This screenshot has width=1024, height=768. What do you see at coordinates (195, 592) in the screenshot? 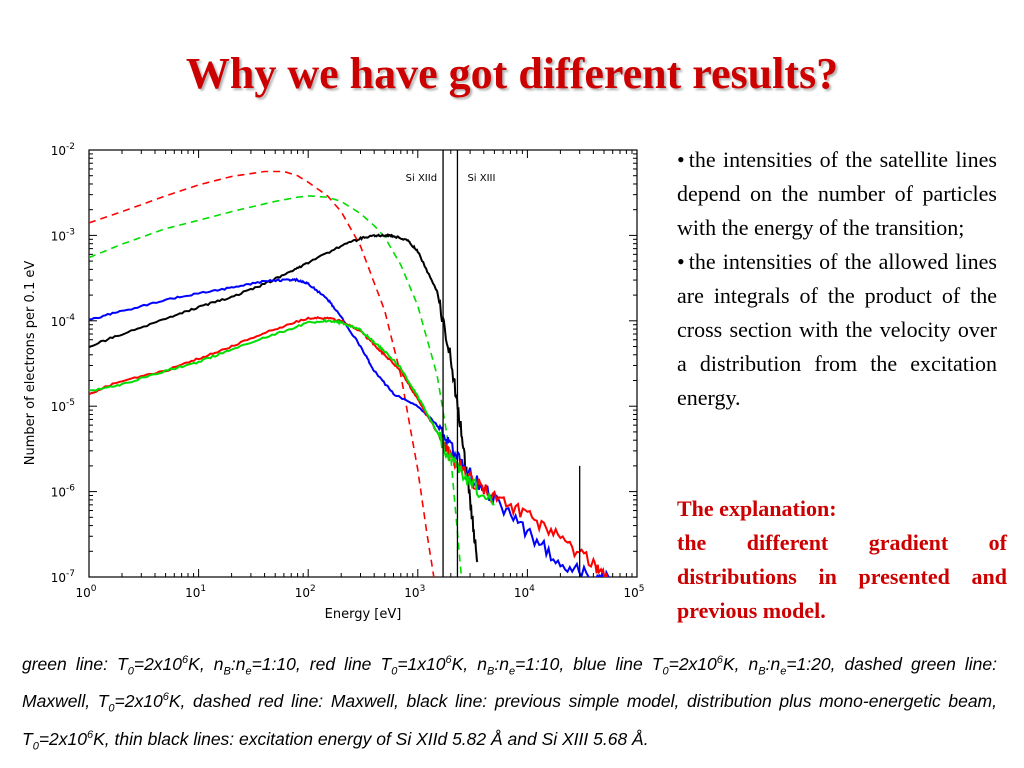
I see `x-tick-label: 10¹` at bounding box center [195, 592].